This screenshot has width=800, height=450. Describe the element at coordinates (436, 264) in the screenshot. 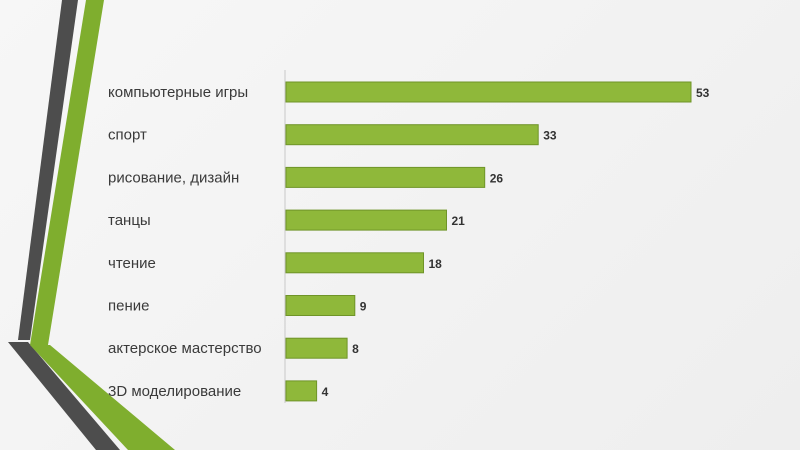

I see `value-label: 18` at that location.